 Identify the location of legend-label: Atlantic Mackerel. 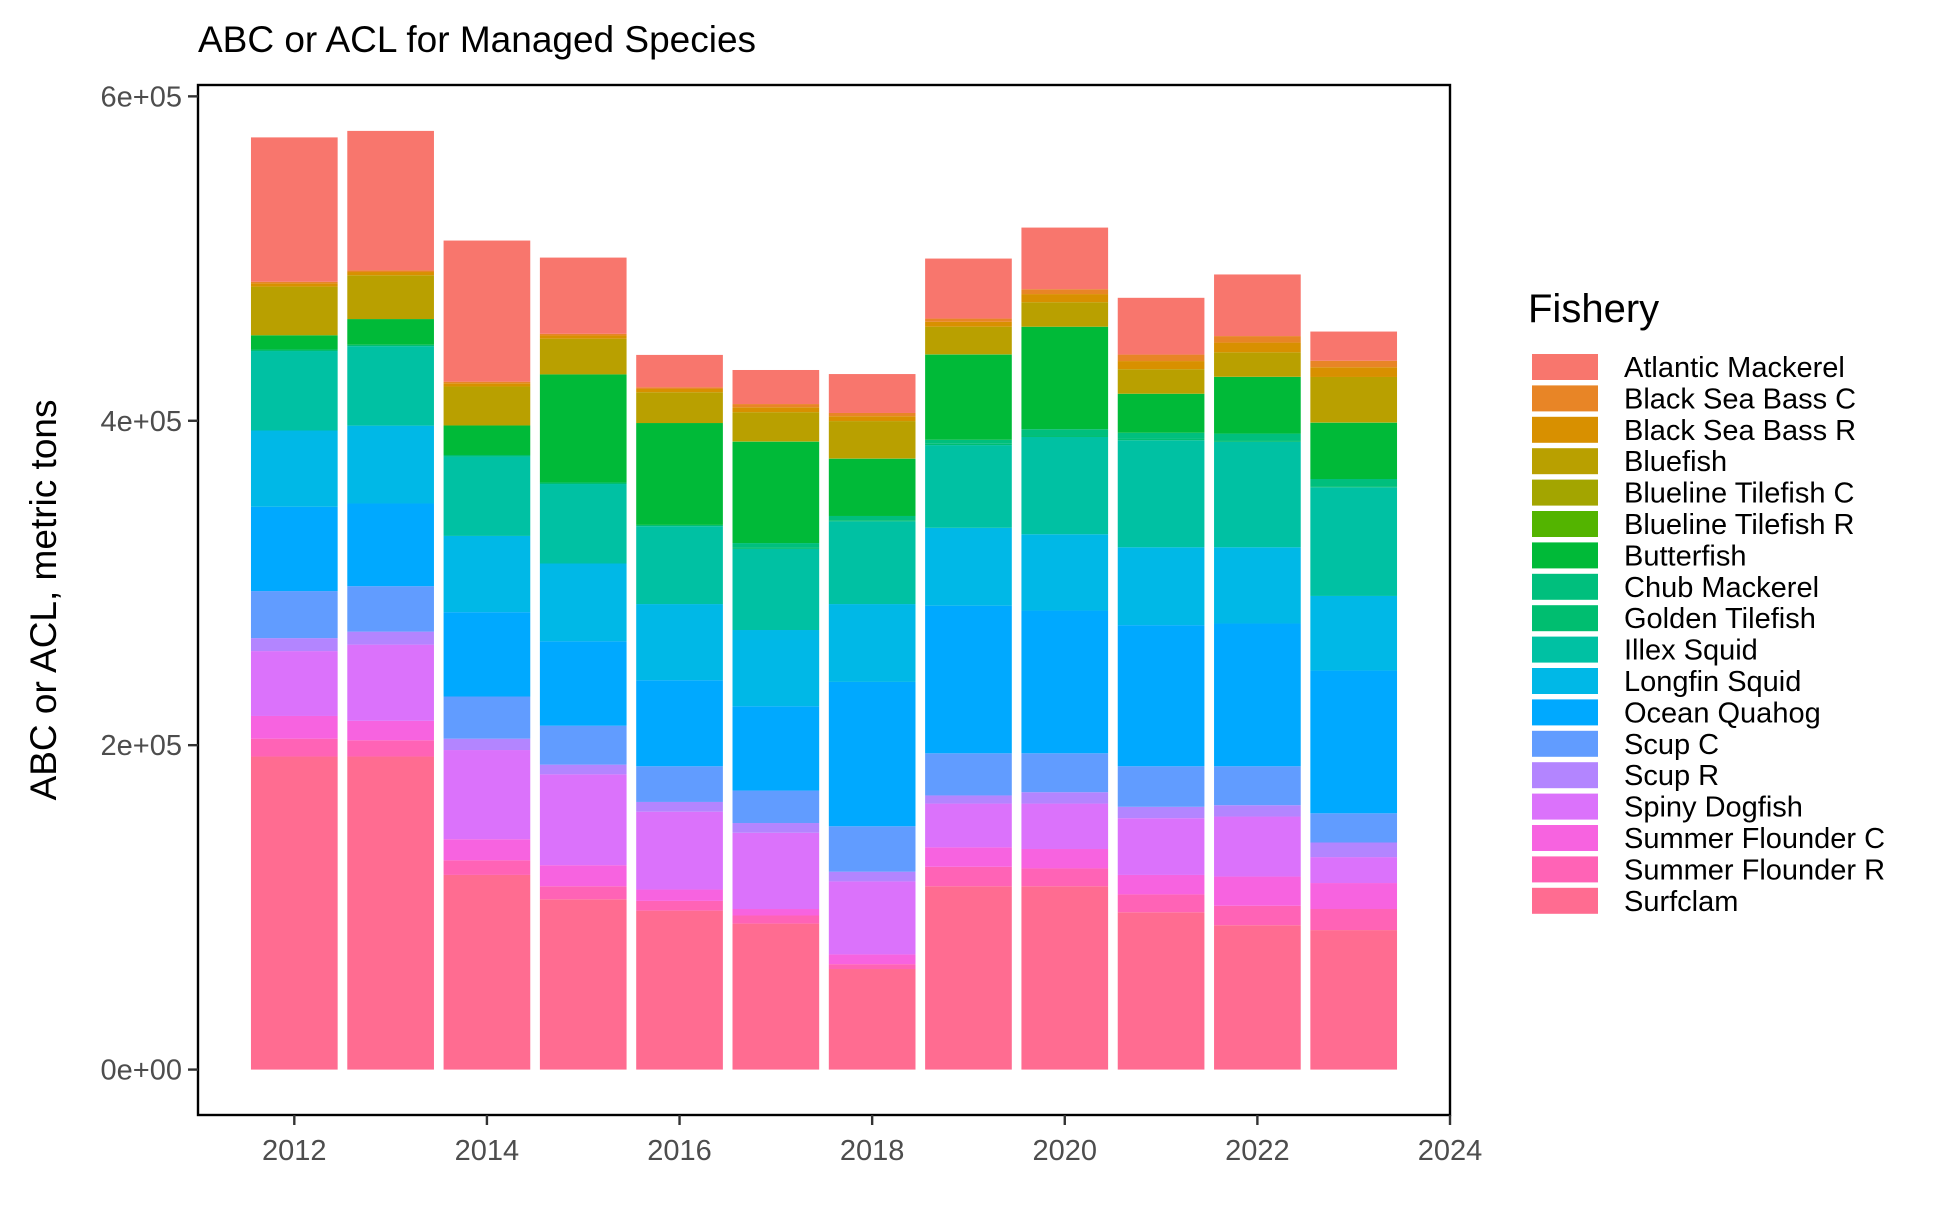
(1734, 368).